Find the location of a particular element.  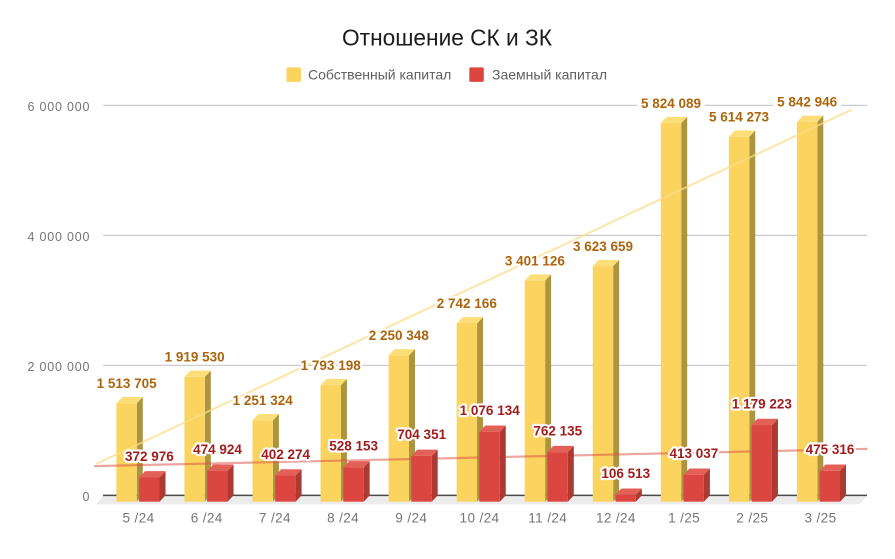

svg-text: 1 919 530 is located at coordinates (195, 357).